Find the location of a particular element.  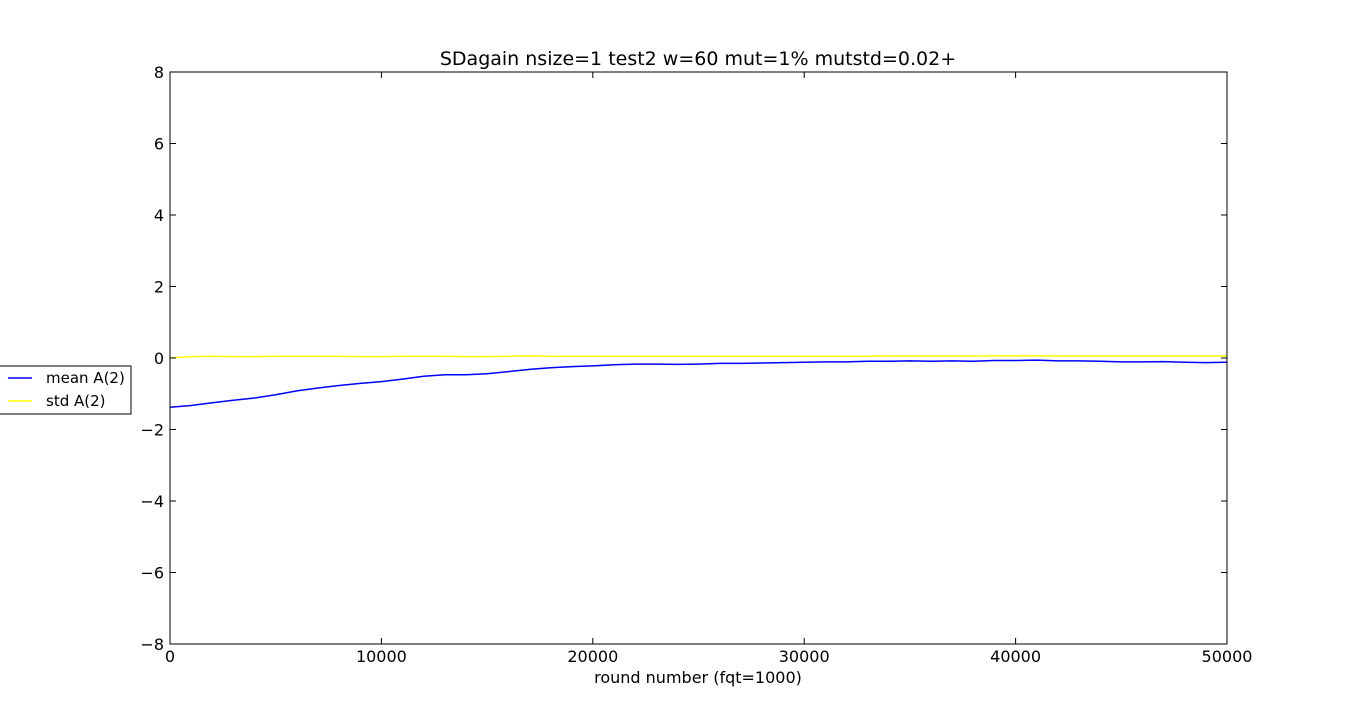

series-layer is located at coordinates (698, 382).